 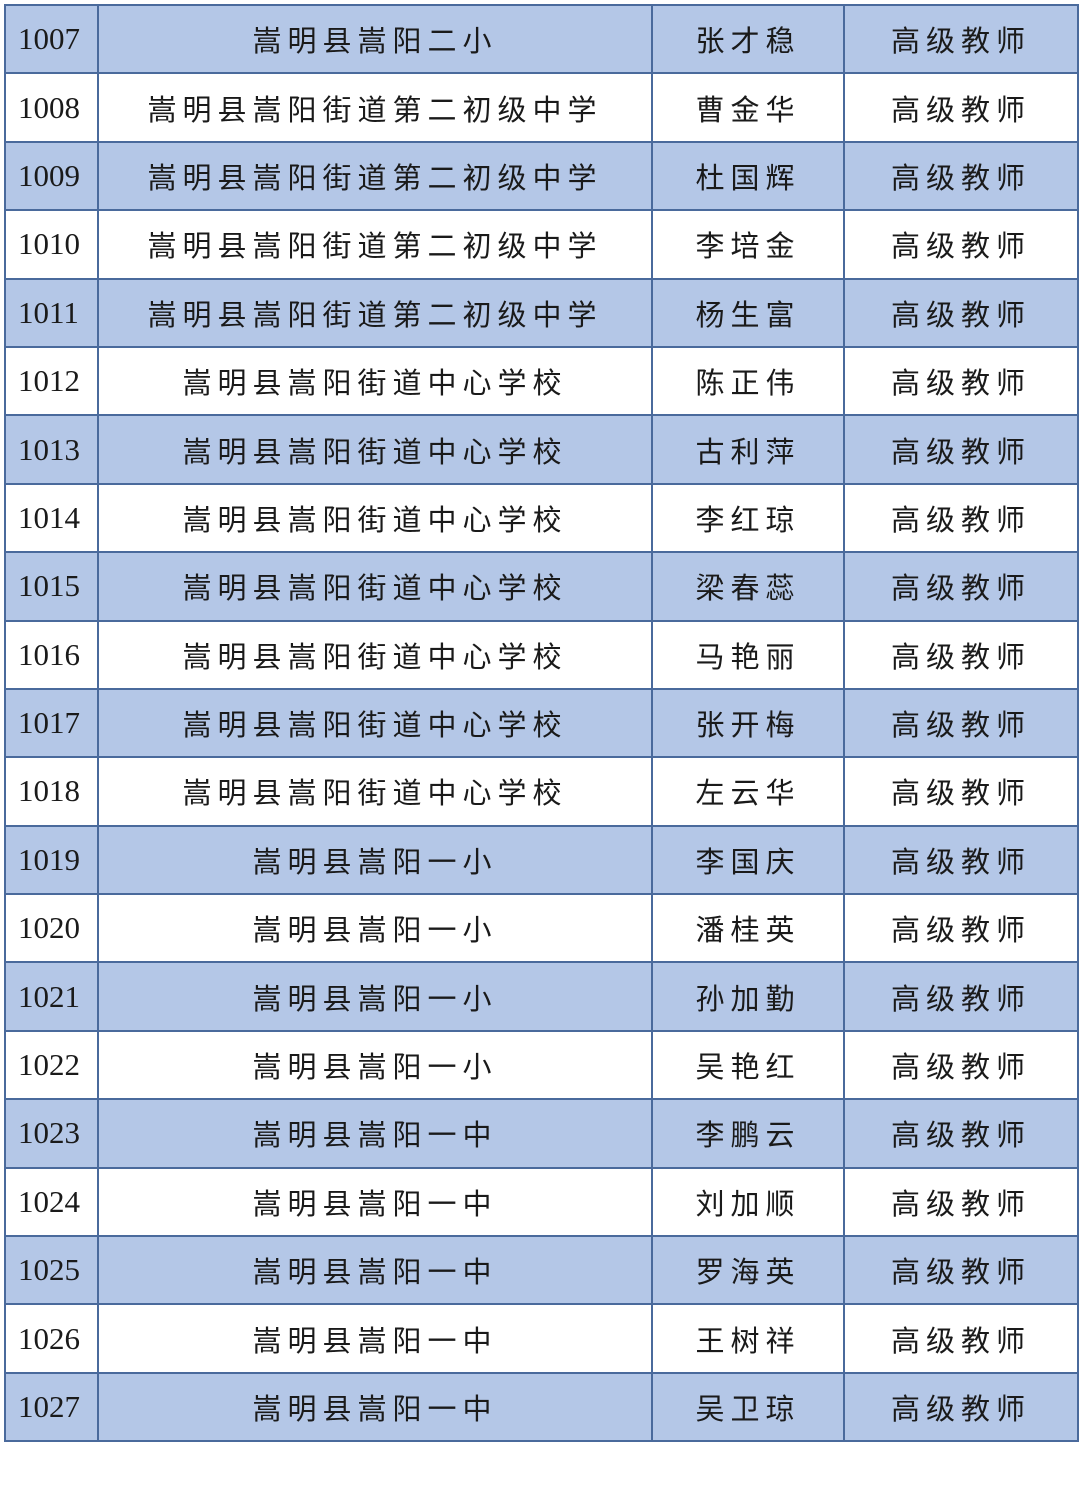 What do you see at coordinates (51, 586) in the screenshot?
I see `row-id: 1015` at bounding box center [51, 586].